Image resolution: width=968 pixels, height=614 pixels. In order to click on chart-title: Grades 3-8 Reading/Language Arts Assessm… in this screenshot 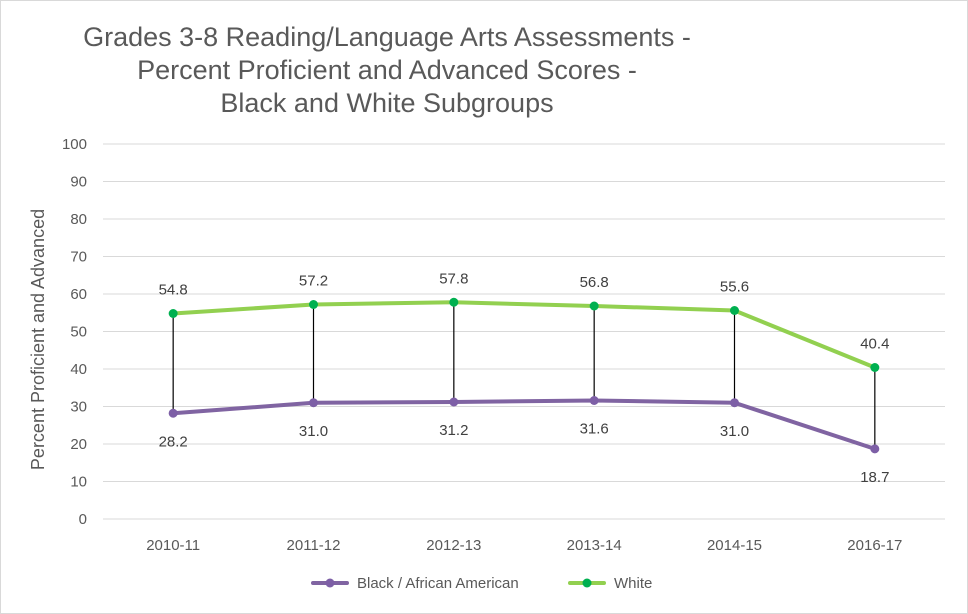, I will do `click(387, 70)`.